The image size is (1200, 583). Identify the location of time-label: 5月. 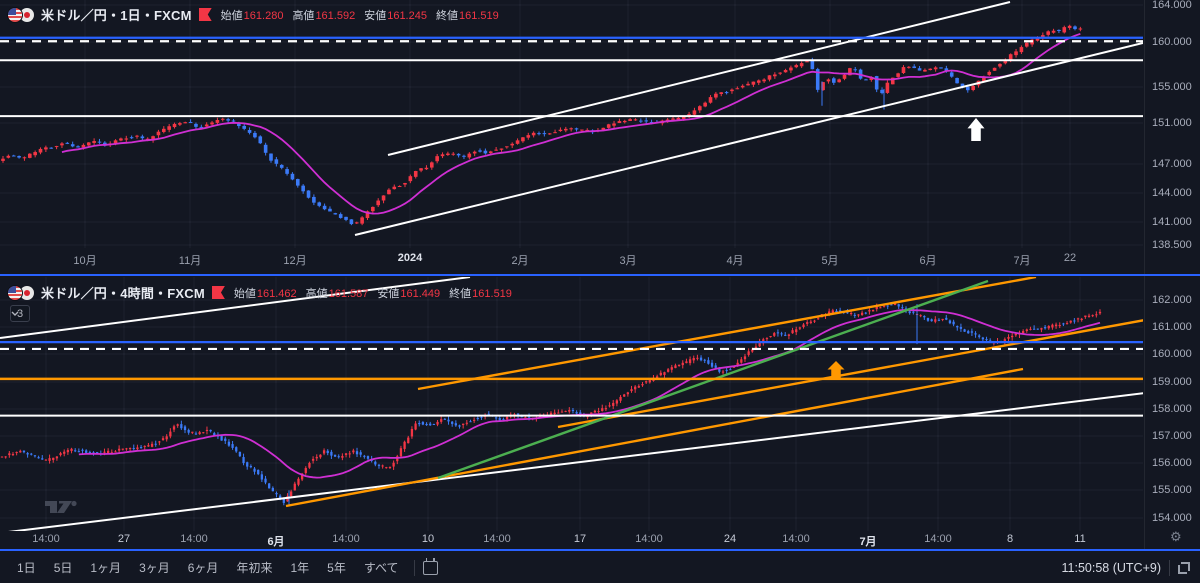
(830, 261).